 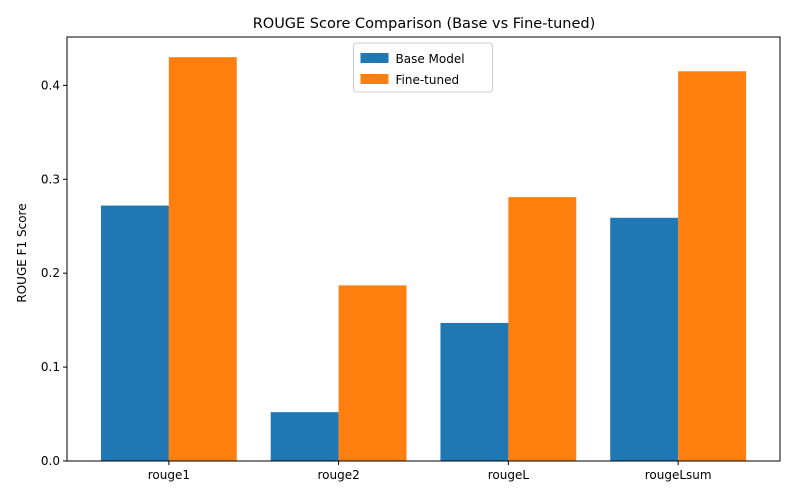 What do you see at coordinates (202, 259) in the screenshot?
I see `bar-fine-tuned-rouge1` at bounding box center [202, 259].